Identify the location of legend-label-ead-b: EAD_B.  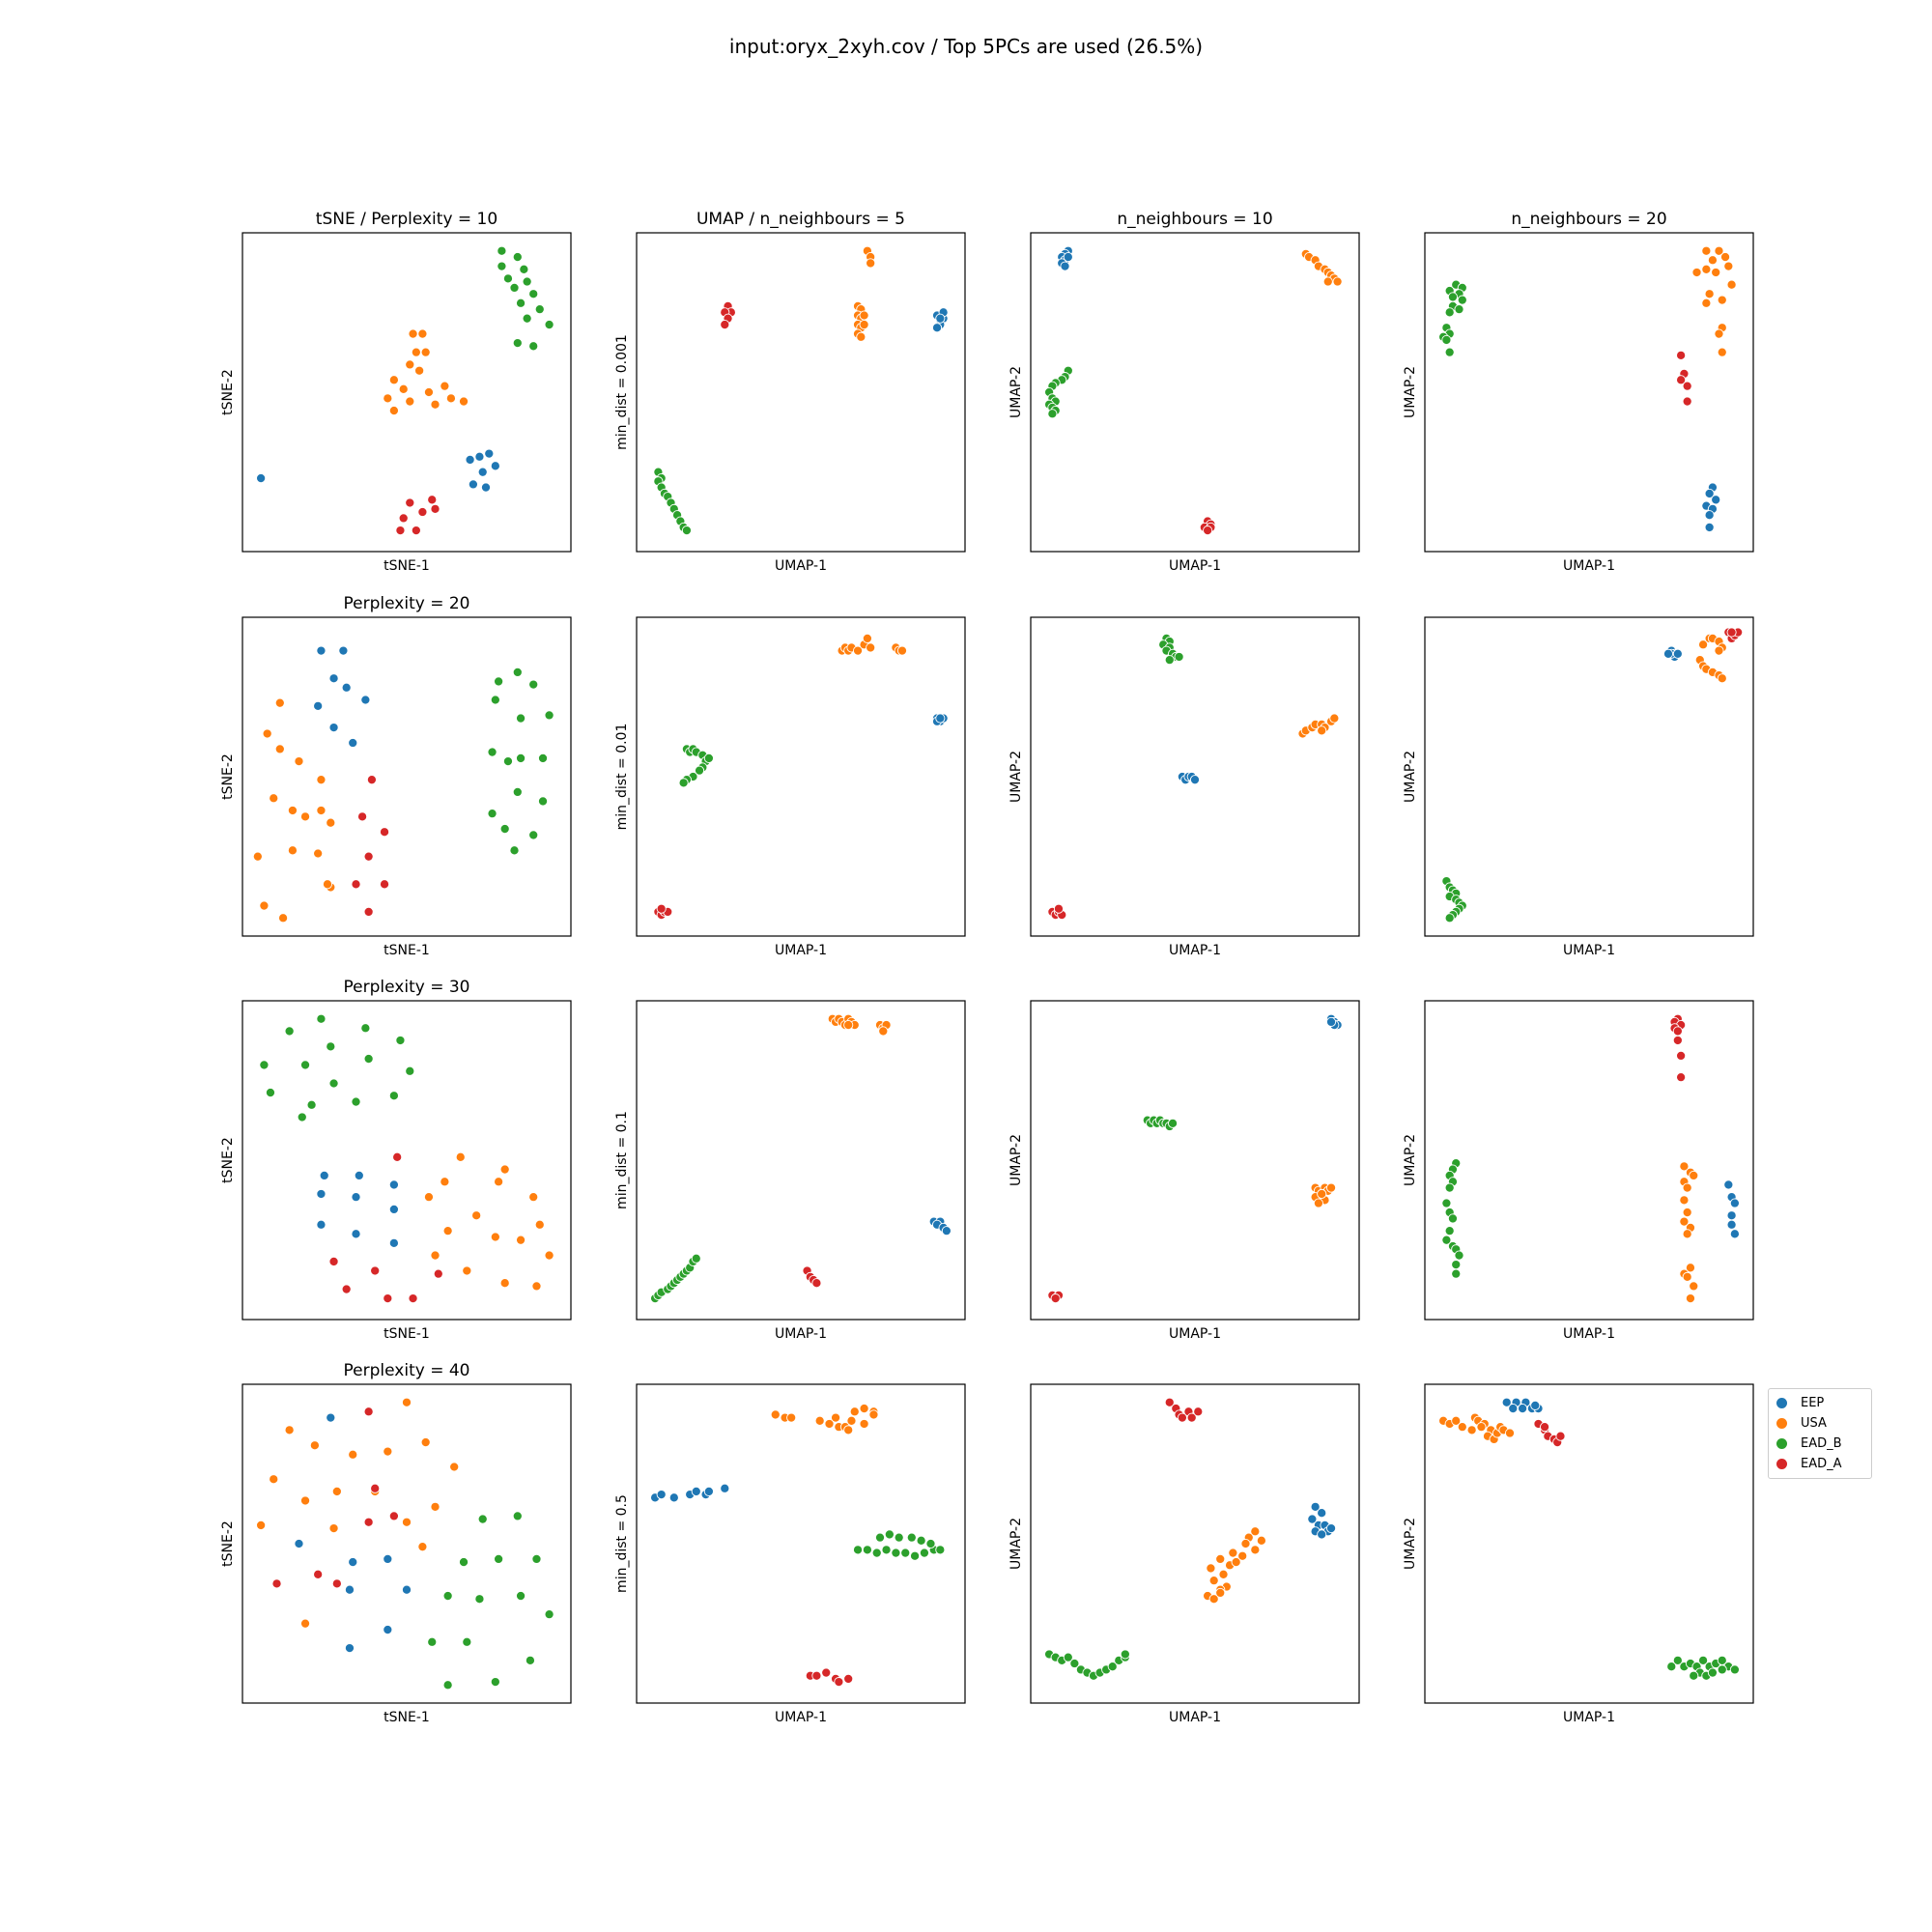
(1821, 1443).